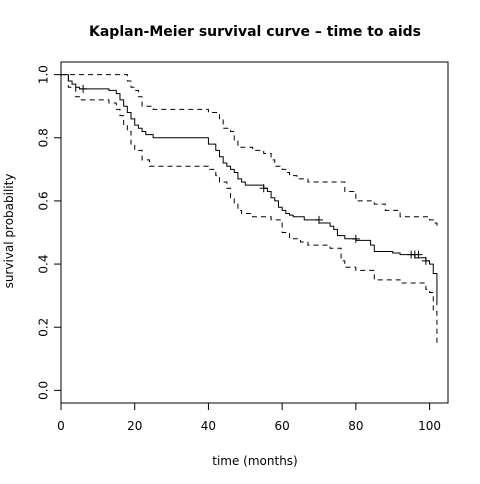  Describe the element at coordinates (44, 327) in the screenshot. I see `y-tick-label: 0.2` at that location.